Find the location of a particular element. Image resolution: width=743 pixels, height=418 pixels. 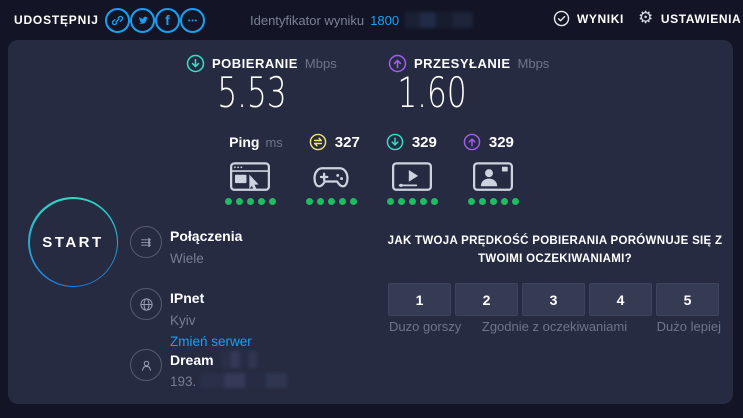

upload-value: 1.60 is located at coordinates (432, 92).